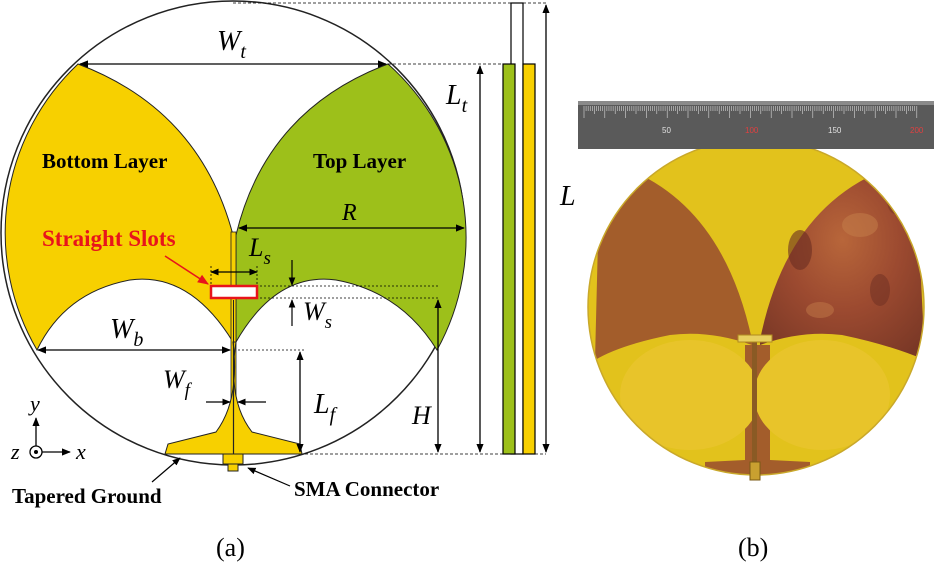 The width and height of the screenshot is (934, 564). Describe the element at coordinates (529, 259) in the screenshot. I see `side-view-bottom-layer` at that location.